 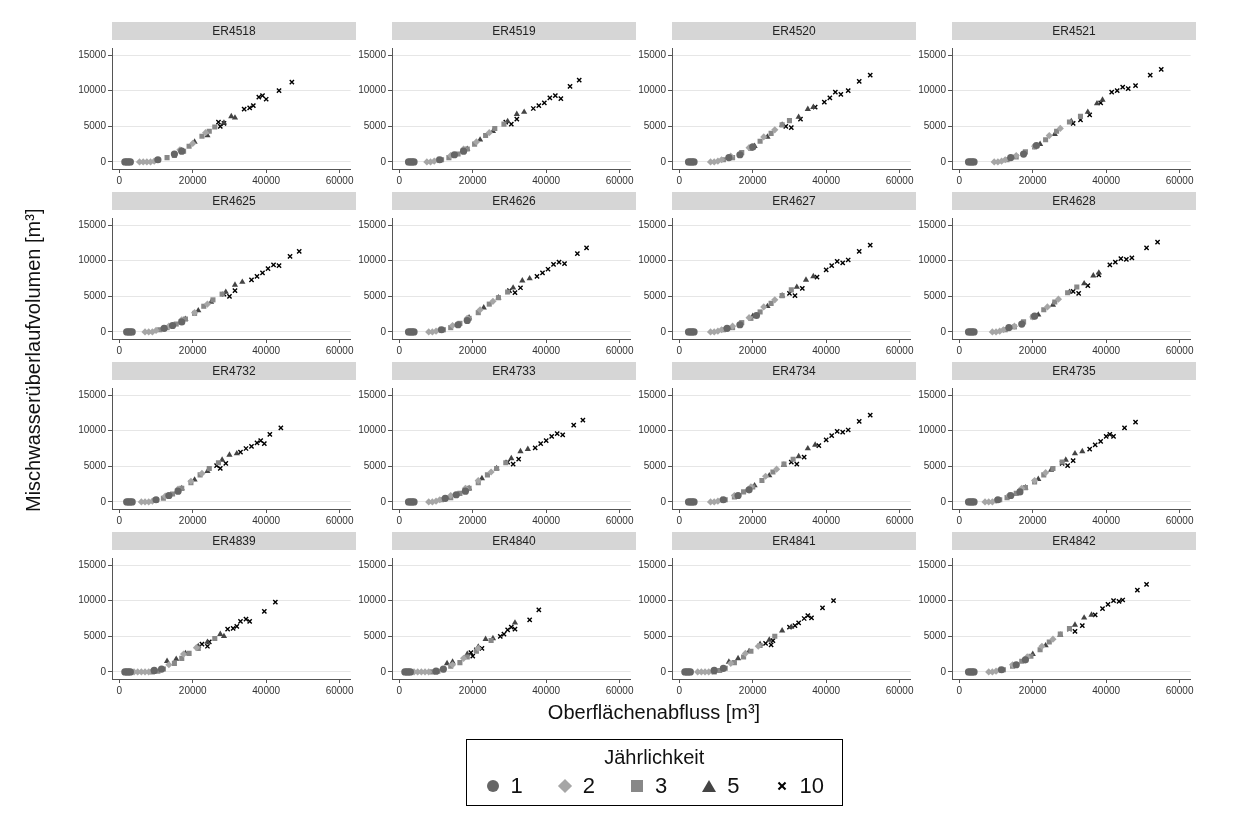 What do you see at coordinates (234, 201) in the screenshot?
I see `chart-title: ER4625` at bounding box center [234, 201].